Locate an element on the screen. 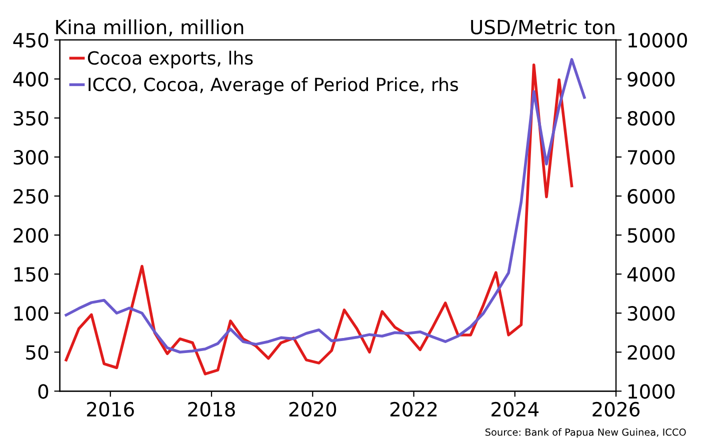  x-tick-label: 2024 is located at coordinates (515, 409).